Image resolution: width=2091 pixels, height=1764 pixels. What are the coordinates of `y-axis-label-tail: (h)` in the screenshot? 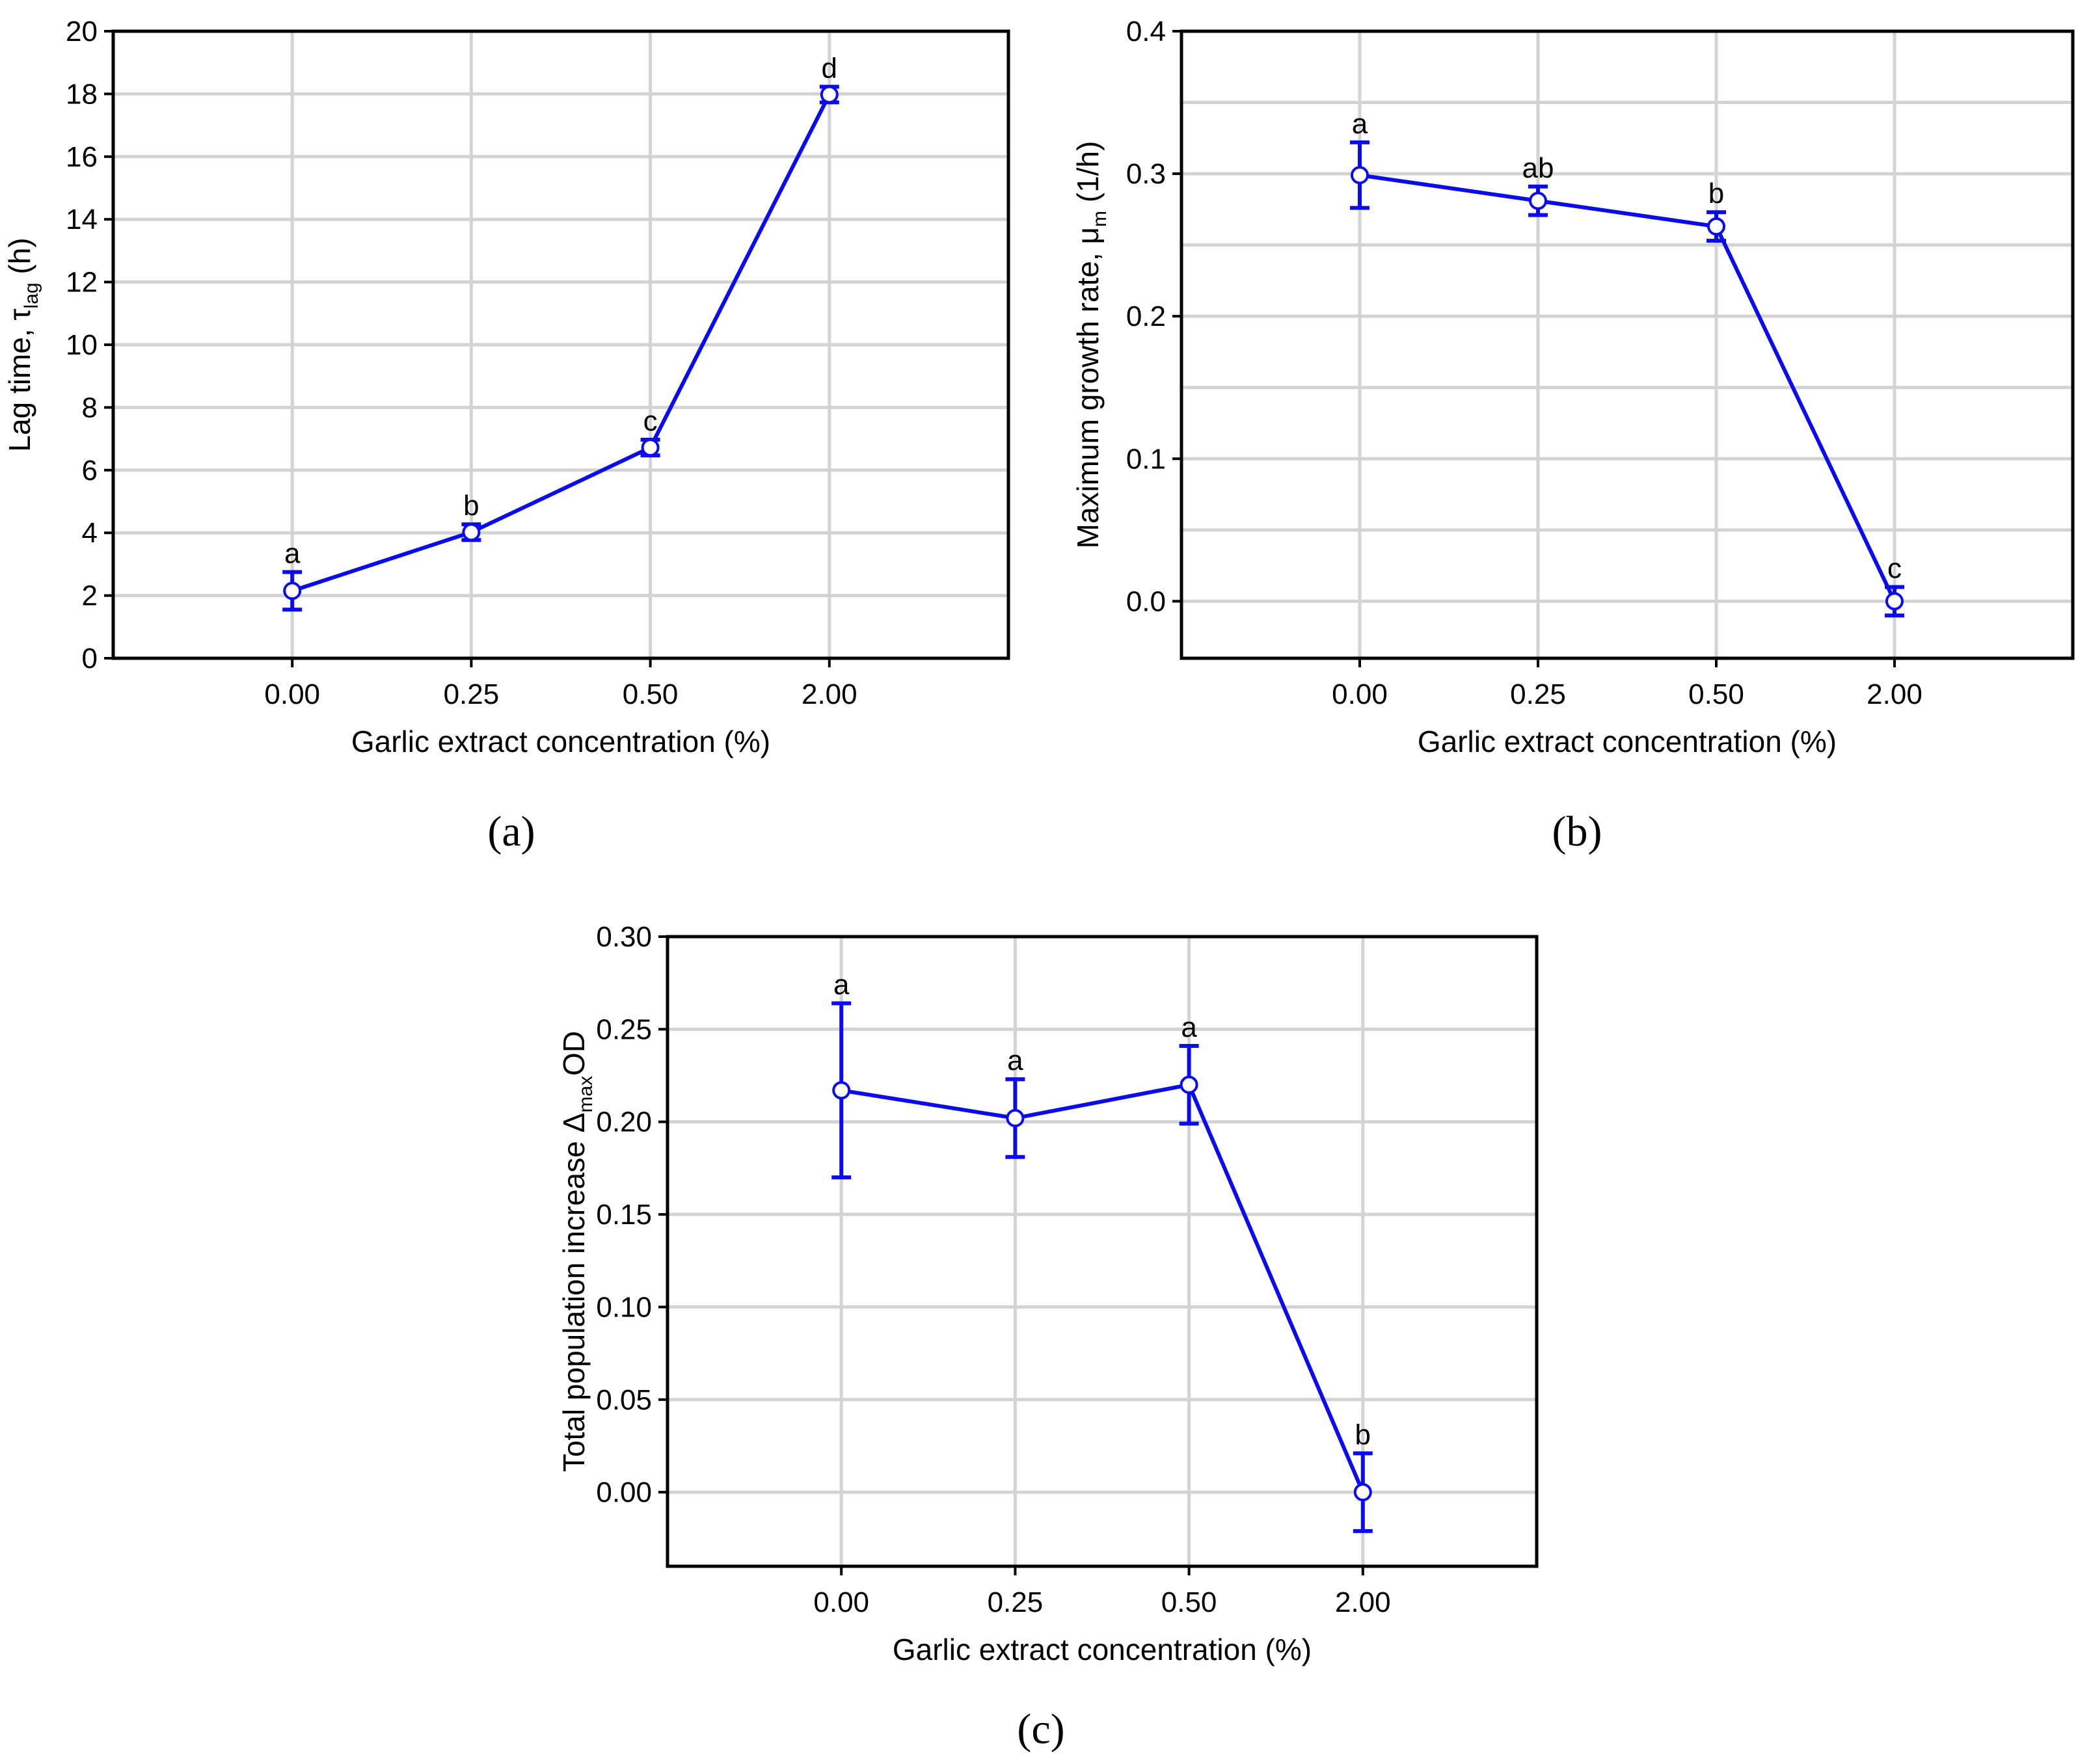 It's located at (19, 259).